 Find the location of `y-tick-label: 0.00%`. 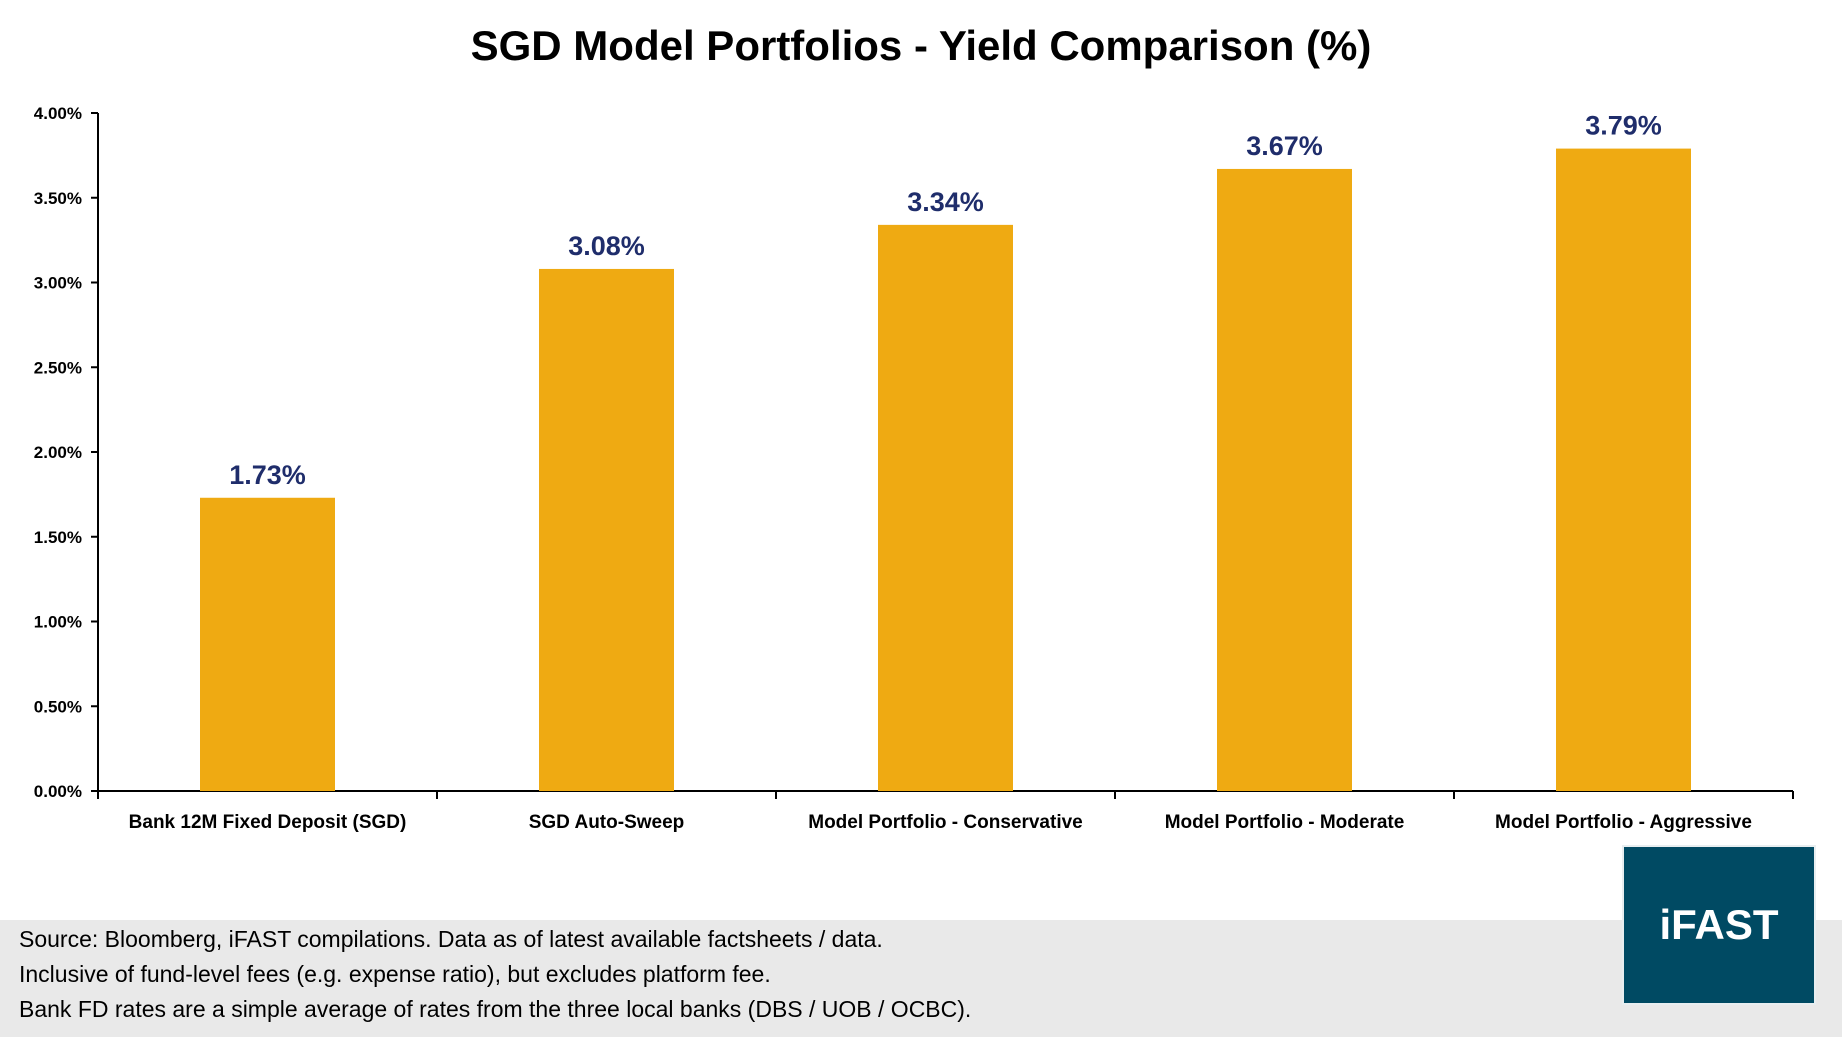

y-tick-label: 0.00% is located at coordinates (58, 791).